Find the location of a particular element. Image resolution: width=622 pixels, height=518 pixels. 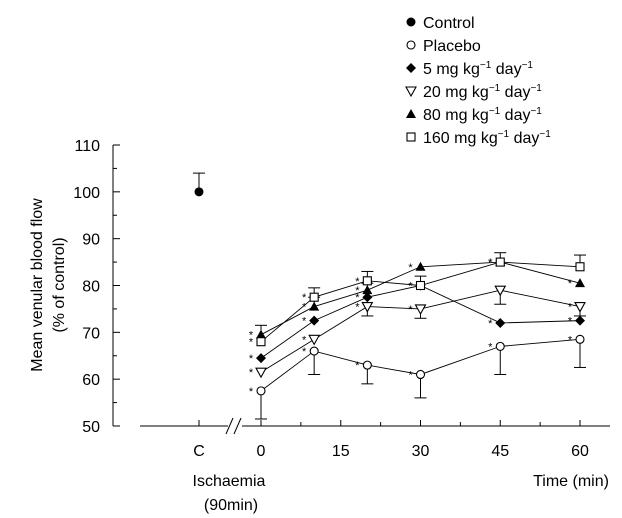

series-1: ***** * is located at coordinates (417, 322).